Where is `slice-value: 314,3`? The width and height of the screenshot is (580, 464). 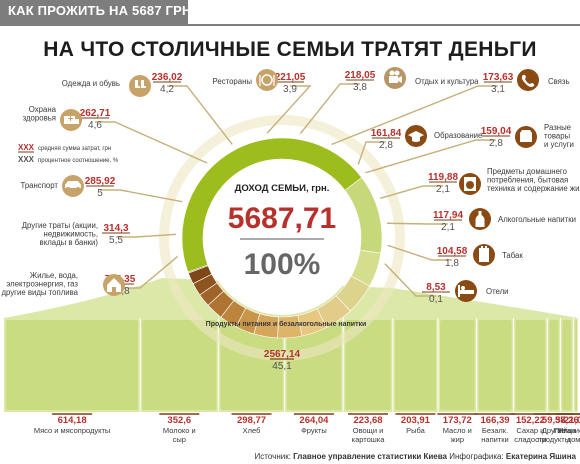 slice-value: 314,3 is located at coordinates (115, 228).